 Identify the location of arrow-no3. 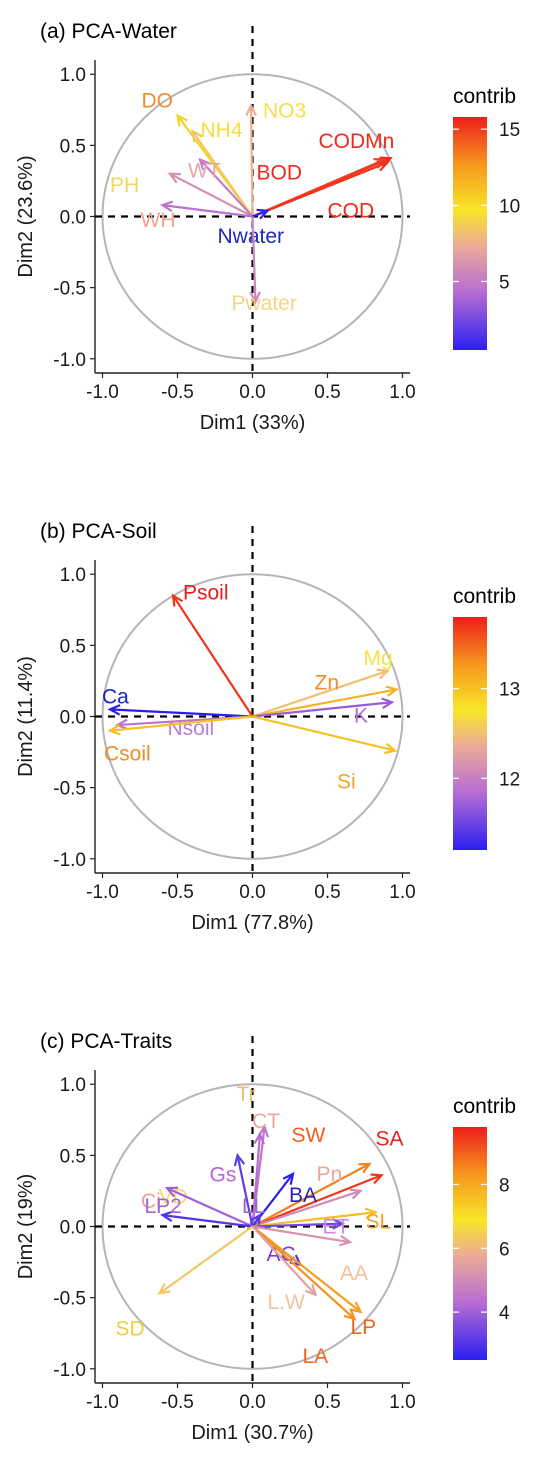
(251, 159).